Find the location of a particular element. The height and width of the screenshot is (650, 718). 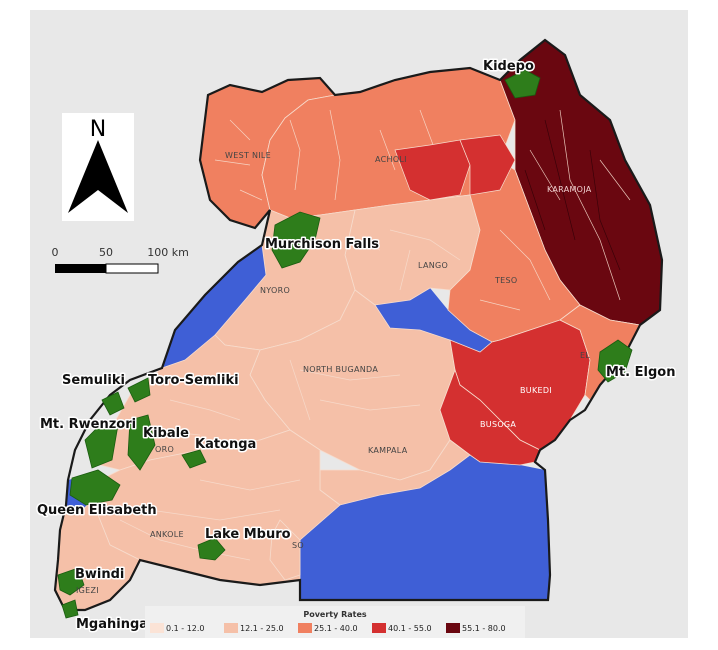

label-nyoro: NYORO is located at coordinates (275, 290).